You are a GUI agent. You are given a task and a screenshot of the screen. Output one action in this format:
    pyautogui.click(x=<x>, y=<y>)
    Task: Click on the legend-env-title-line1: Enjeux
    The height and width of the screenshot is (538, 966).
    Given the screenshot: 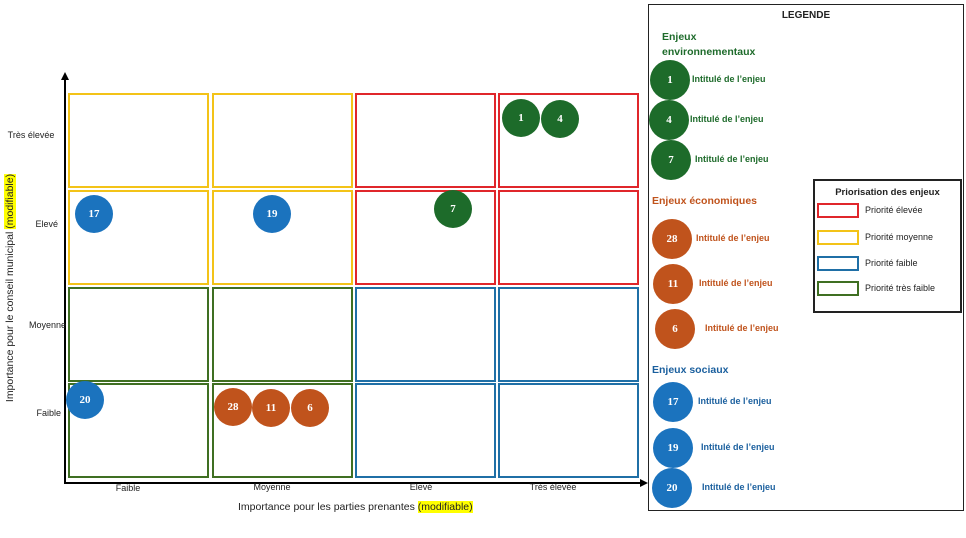 What is the action you would take?
    pyautogui.click(x=679, y=37)
    